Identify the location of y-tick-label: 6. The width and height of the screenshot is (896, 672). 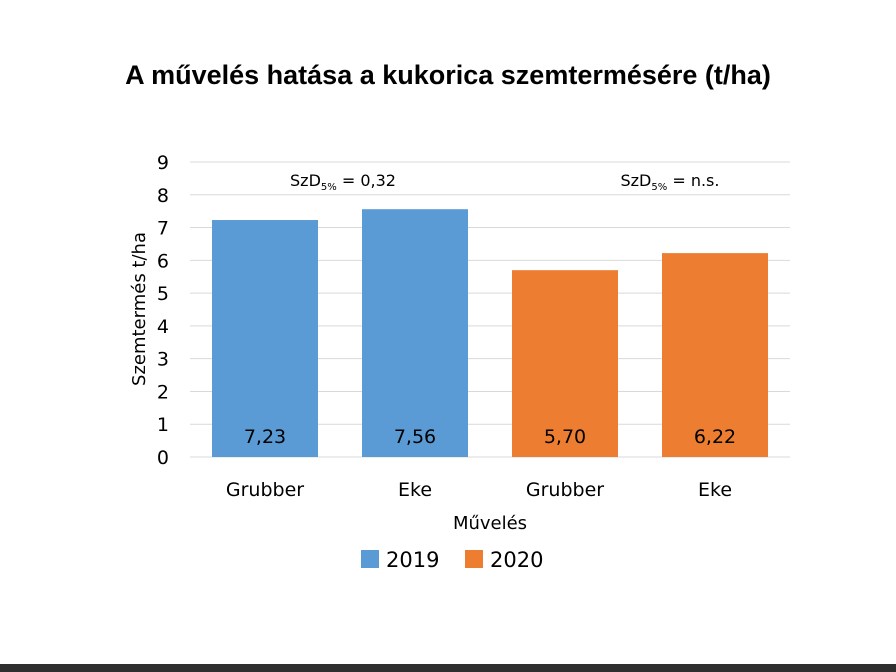
(163, 261).